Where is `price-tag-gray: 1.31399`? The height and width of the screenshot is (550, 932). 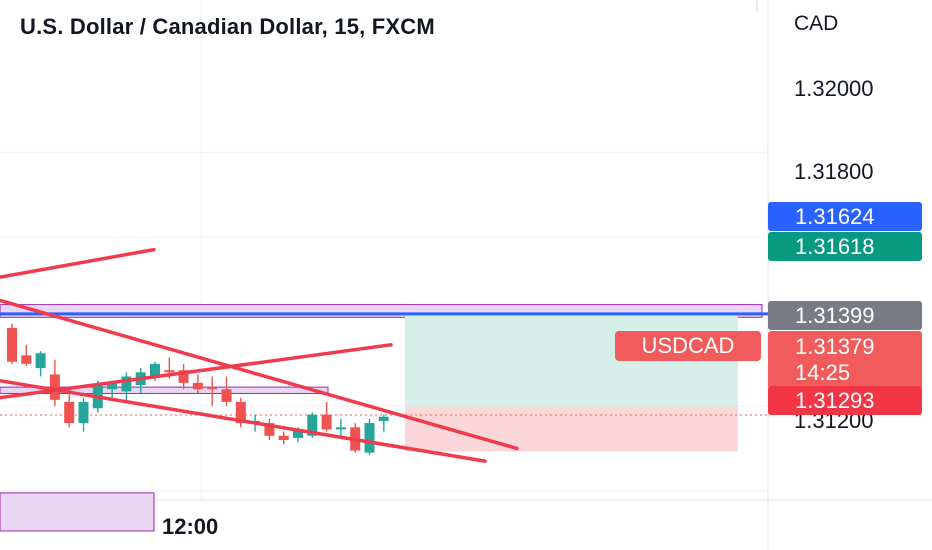
price-tag-gray: 1.31399 is located at coordinates (845, 315).